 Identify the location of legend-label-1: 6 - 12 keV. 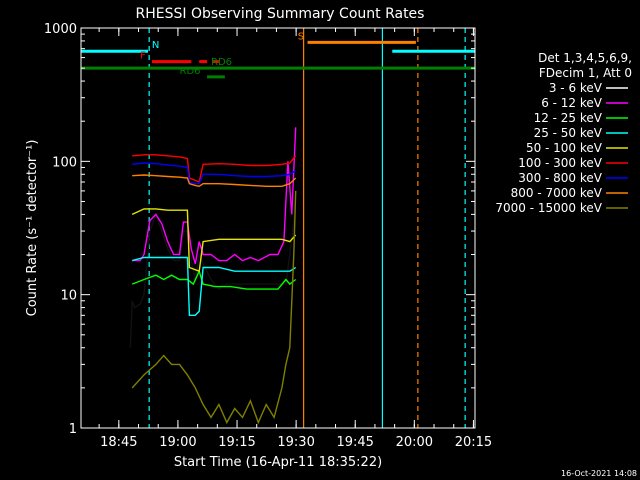
(572, 103).